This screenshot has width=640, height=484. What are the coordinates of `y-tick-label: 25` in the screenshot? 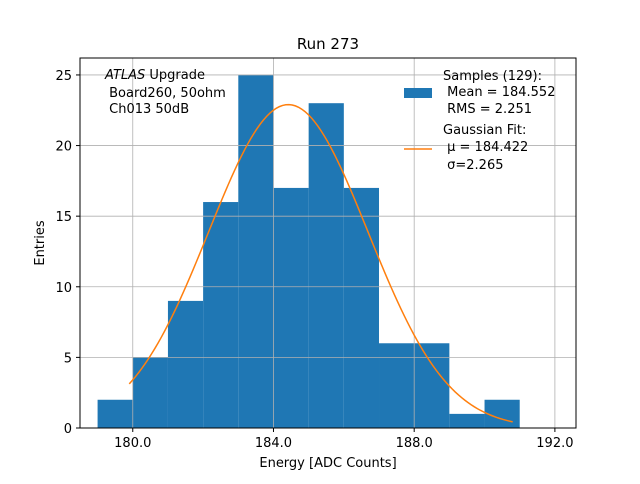 It's located at (63, 76).